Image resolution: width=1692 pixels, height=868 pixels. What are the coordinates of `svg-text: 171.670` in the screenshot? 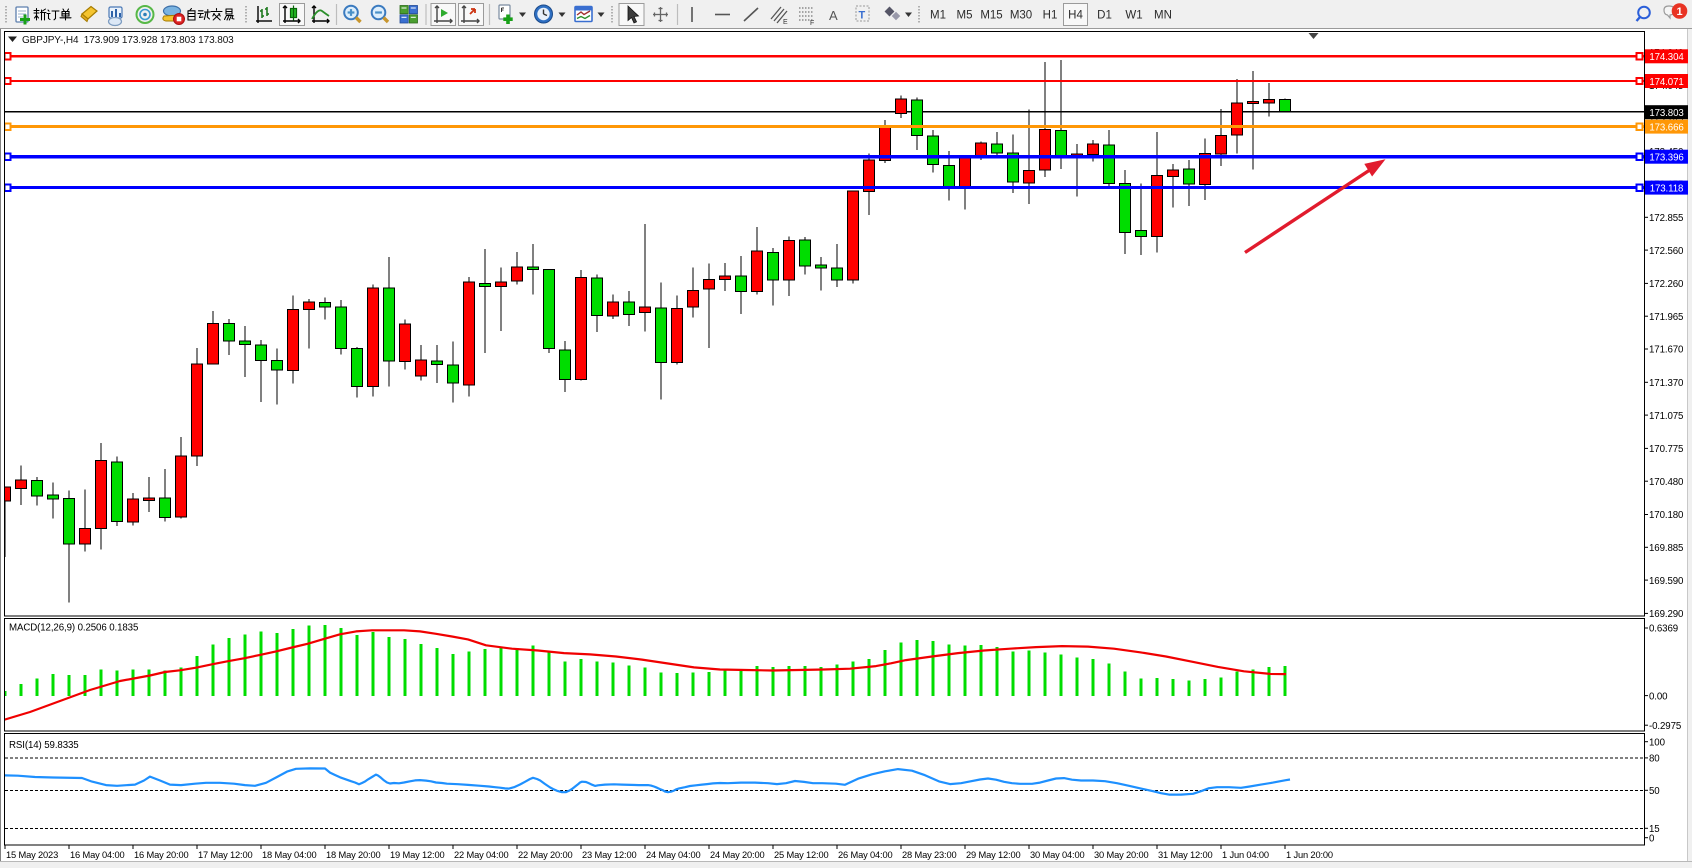 It's located at (1666, 350).